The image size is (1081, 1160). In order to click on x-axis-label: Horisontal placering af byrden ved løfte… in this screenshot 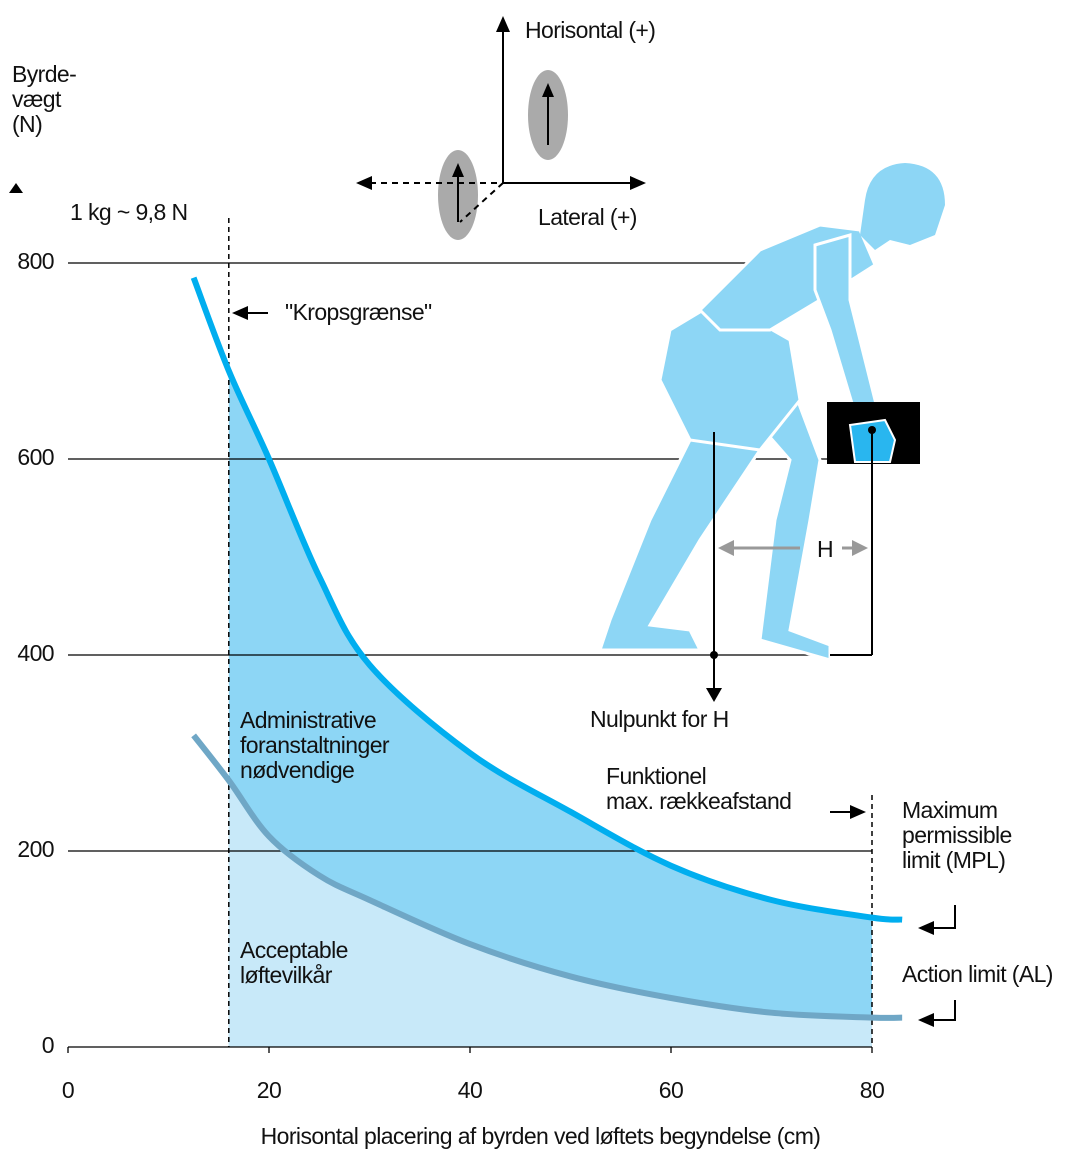, I will do `click(540, 1136)`.